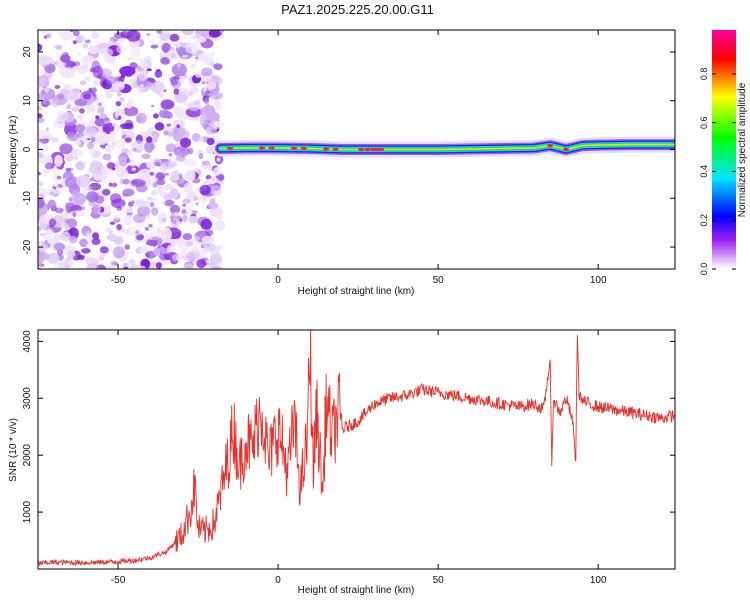 Image resolution: width=750 pixels, height=600 pixels. What do you see at coordinates (704, 220) in the screenshot?
I see `colorbar-tick-label: 0.2` at bounding box center [704, 220].